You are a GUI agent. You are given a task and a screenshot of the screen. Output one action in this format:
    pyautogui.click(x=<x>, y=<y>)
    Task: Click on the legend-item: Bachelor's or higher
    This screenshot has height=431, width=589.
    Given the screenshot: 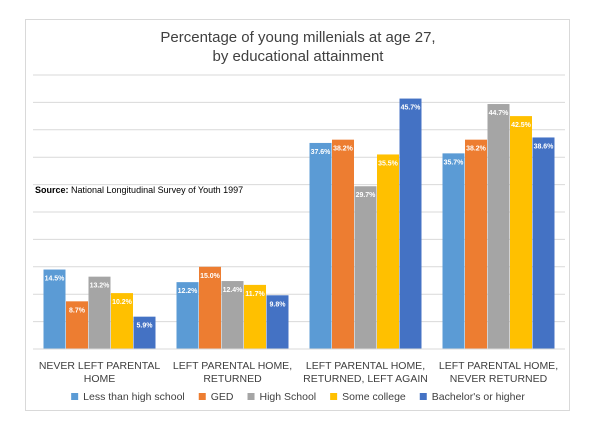 What is the action you would take?
    pyautogui.click(x=472, y=397)
    